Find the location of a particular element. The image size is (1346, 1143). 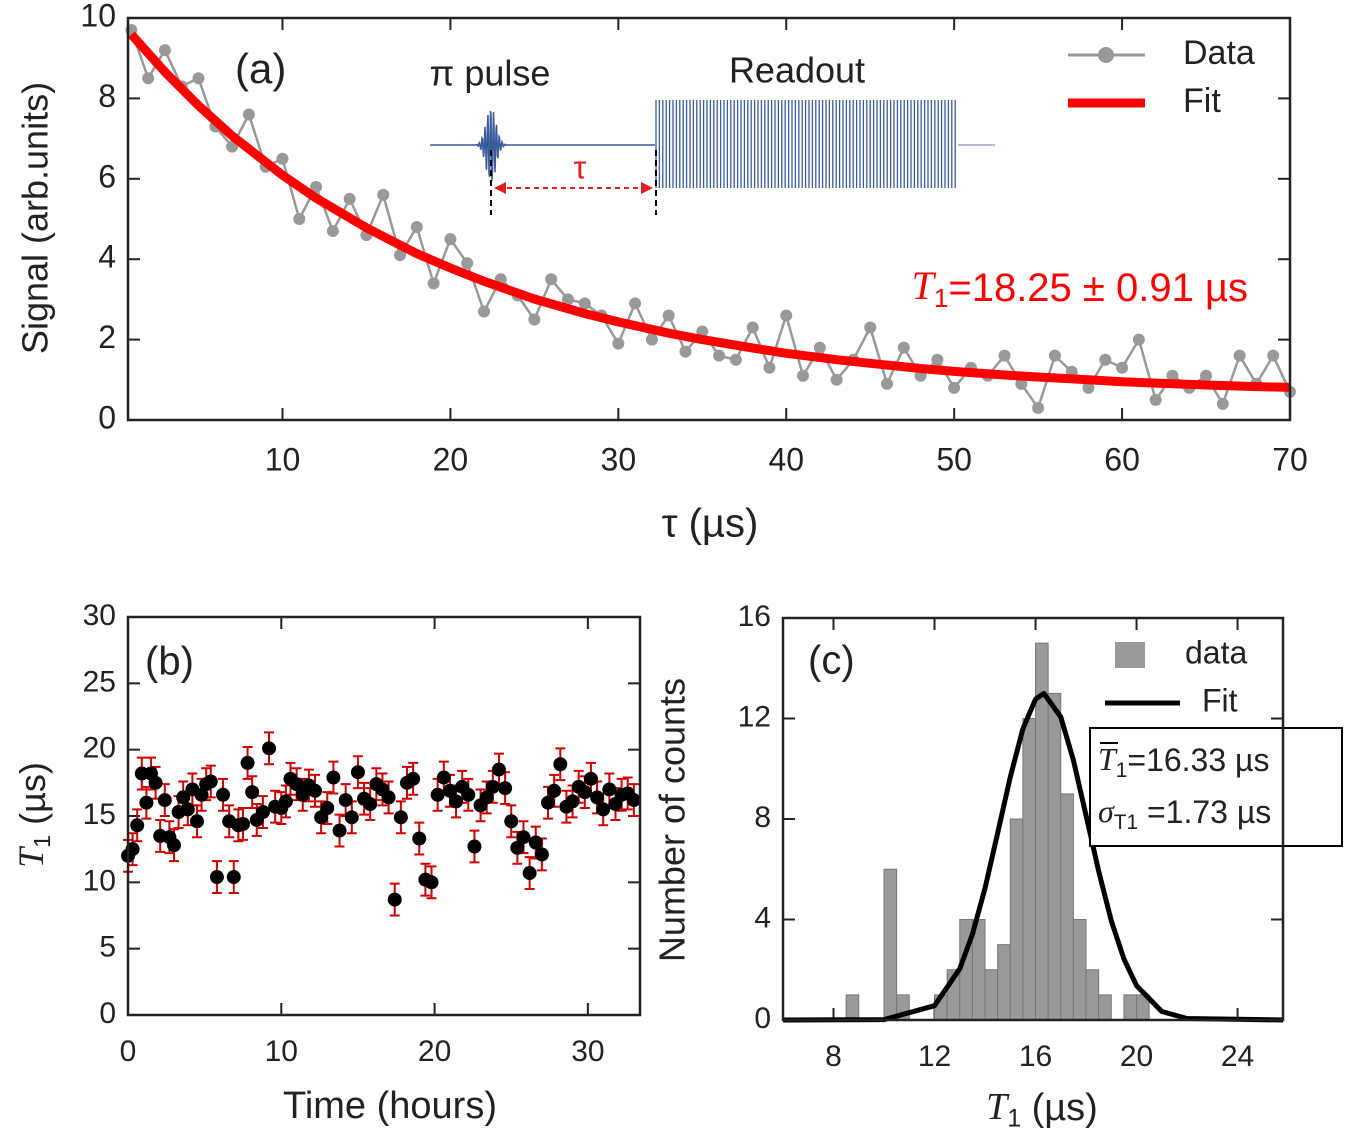

legend-marker is located at coordinates (1106, 55).